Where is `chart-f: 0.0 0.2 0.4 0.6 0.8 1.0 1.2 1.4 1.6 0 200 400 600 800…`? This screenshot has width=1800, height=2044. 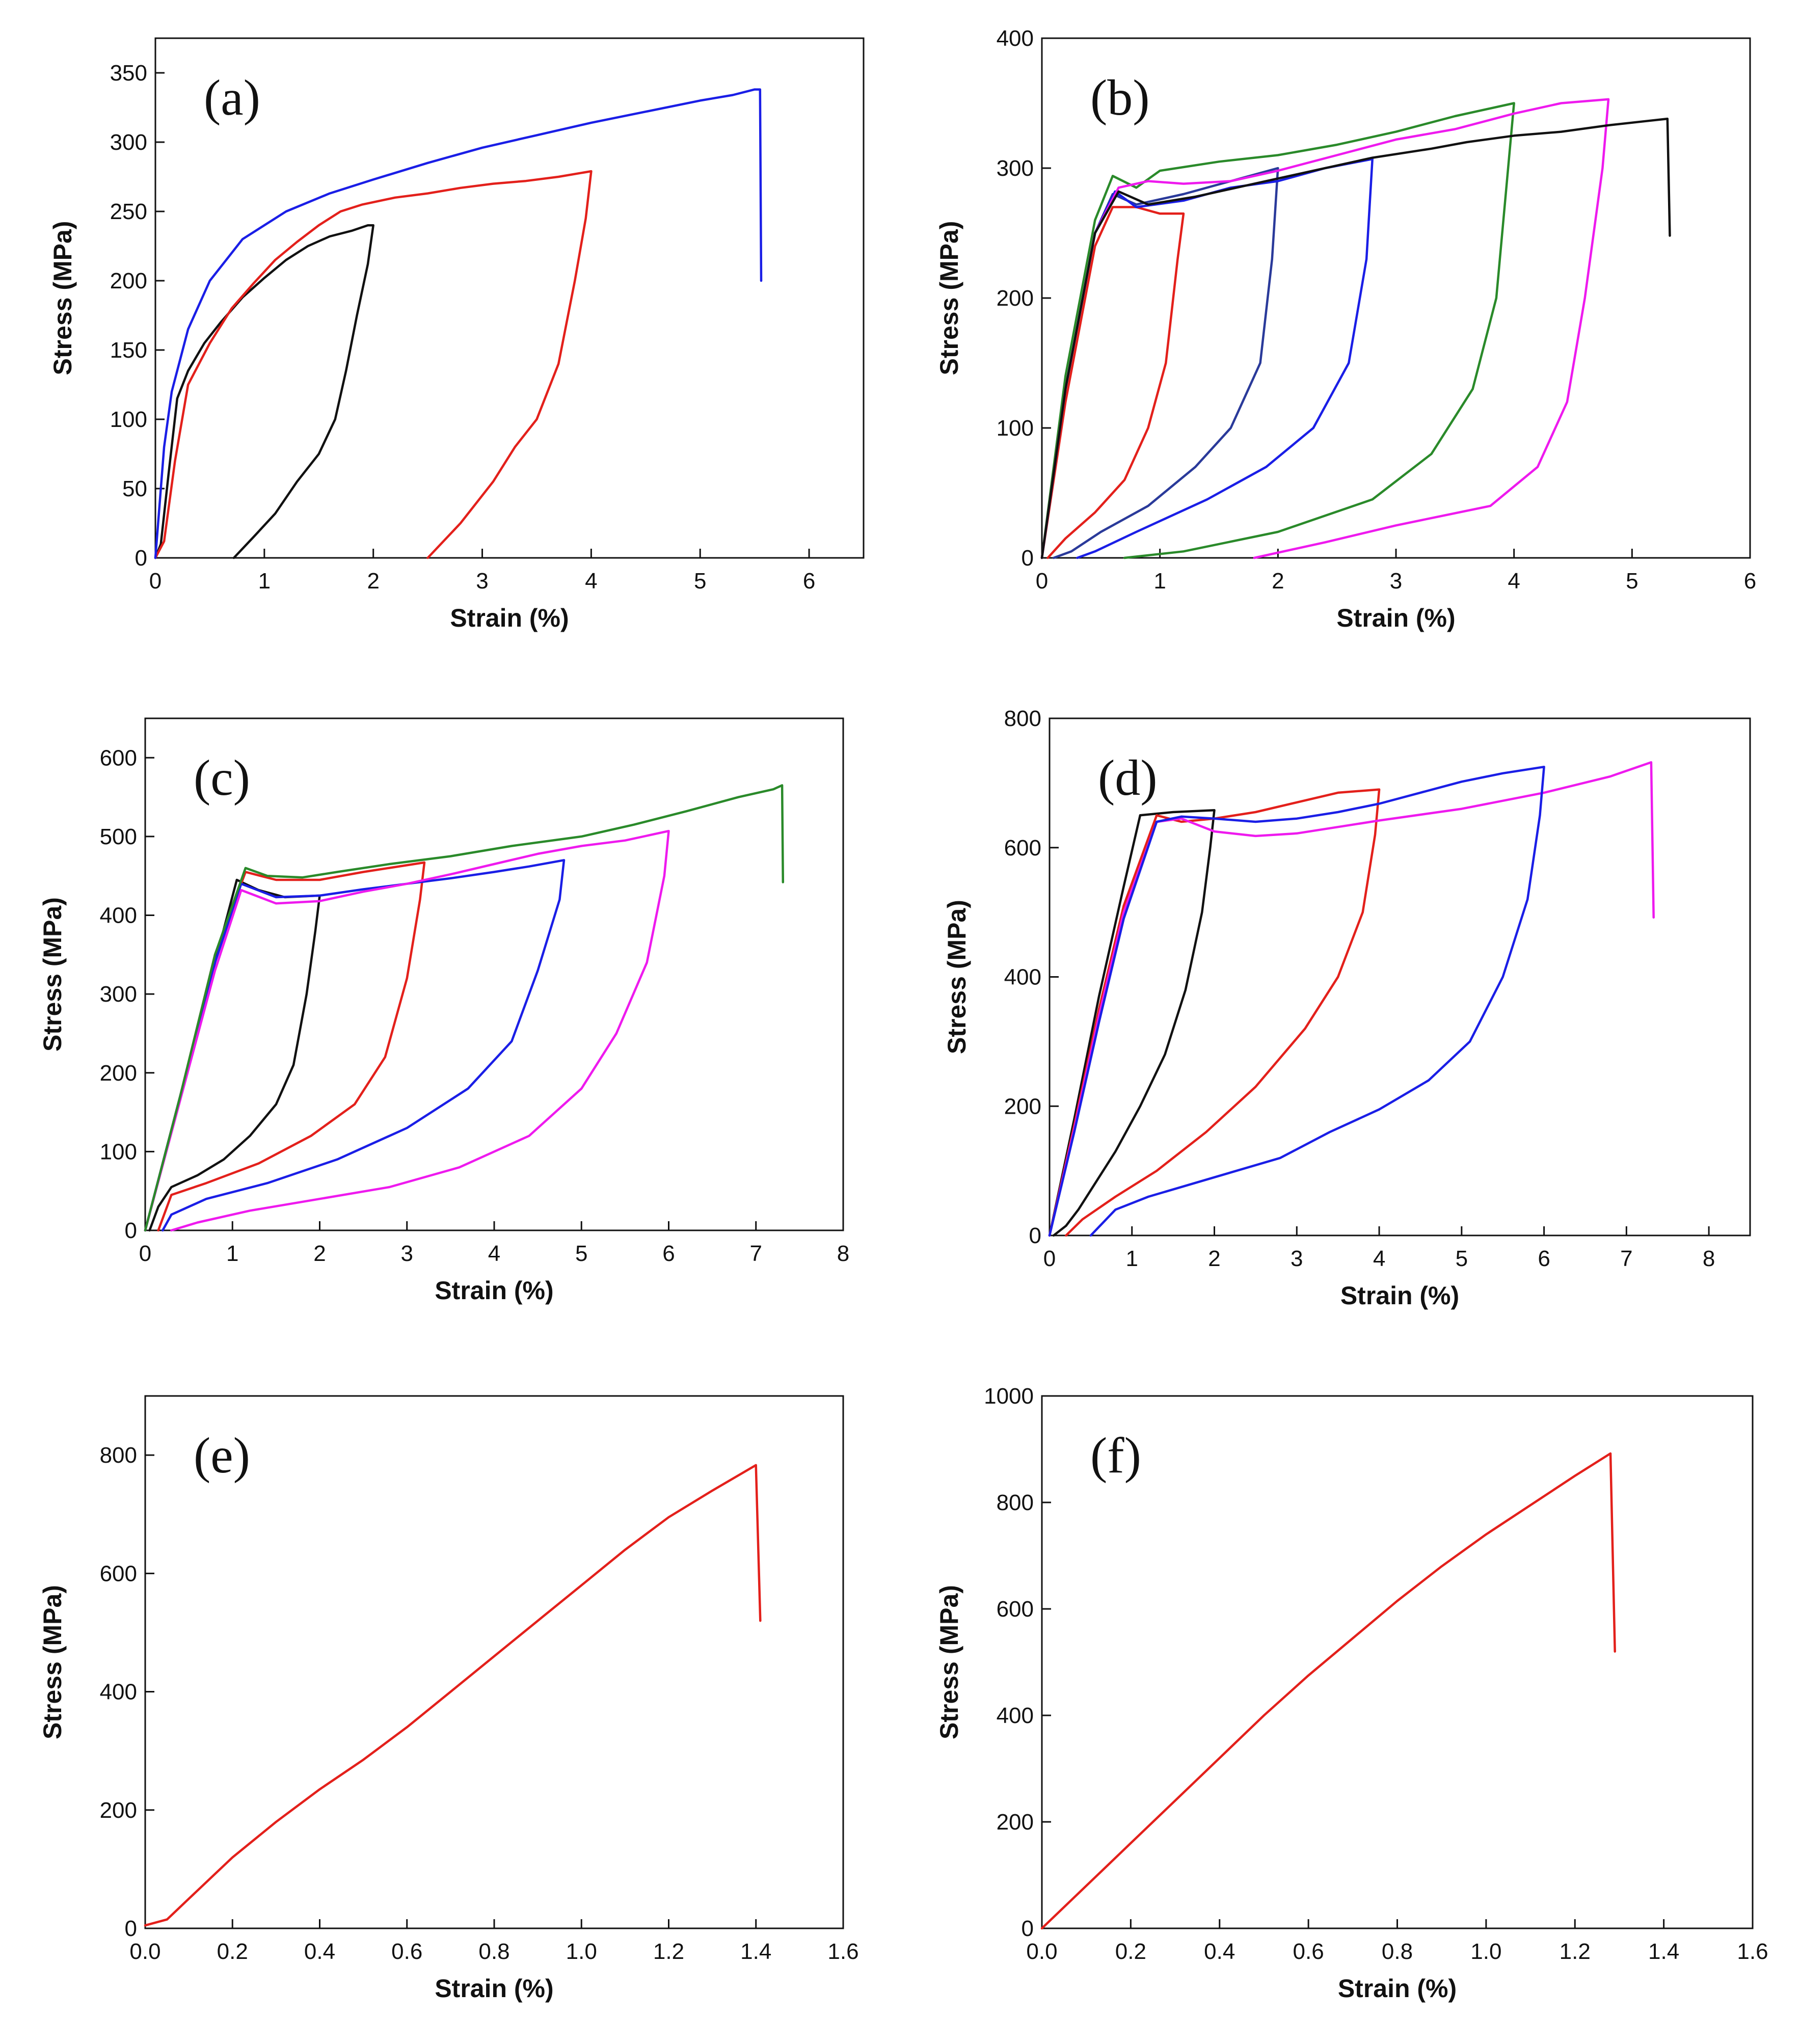 chart-f: 0.0 0.2 0.4 0.6 0.8 1.0 1.2 1.4 1.6 0 200 400 600 800… is located at coordinates (1351, 1693).